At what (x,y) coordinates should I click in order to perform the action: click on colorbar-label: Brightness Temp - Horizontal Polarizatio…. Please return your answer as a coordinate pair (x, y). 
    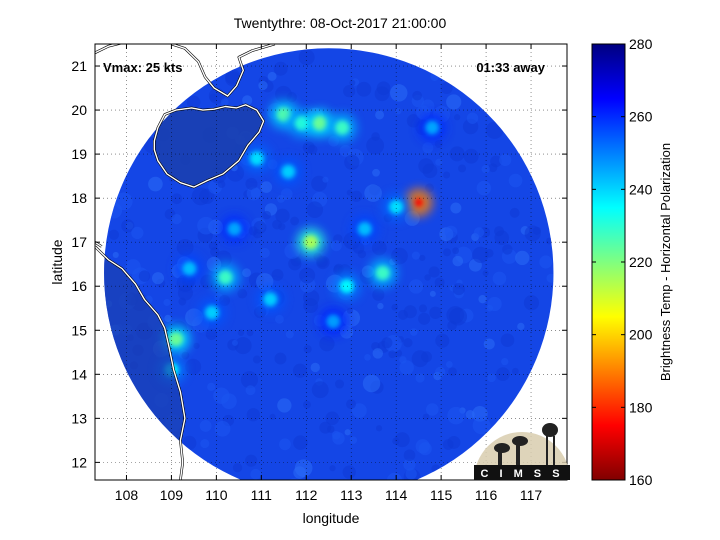
    Looking at the image, I should click on (665, 262).